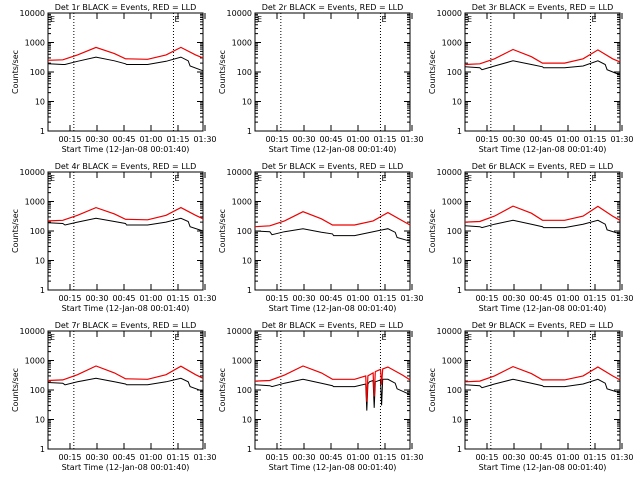 The width and height of the screenshot is (640, 480). Describe the element at coordinates (543, 325) in the screenshot. I see `chart-title: Det 9r BLACK = Events, RED = LLD` at that location.